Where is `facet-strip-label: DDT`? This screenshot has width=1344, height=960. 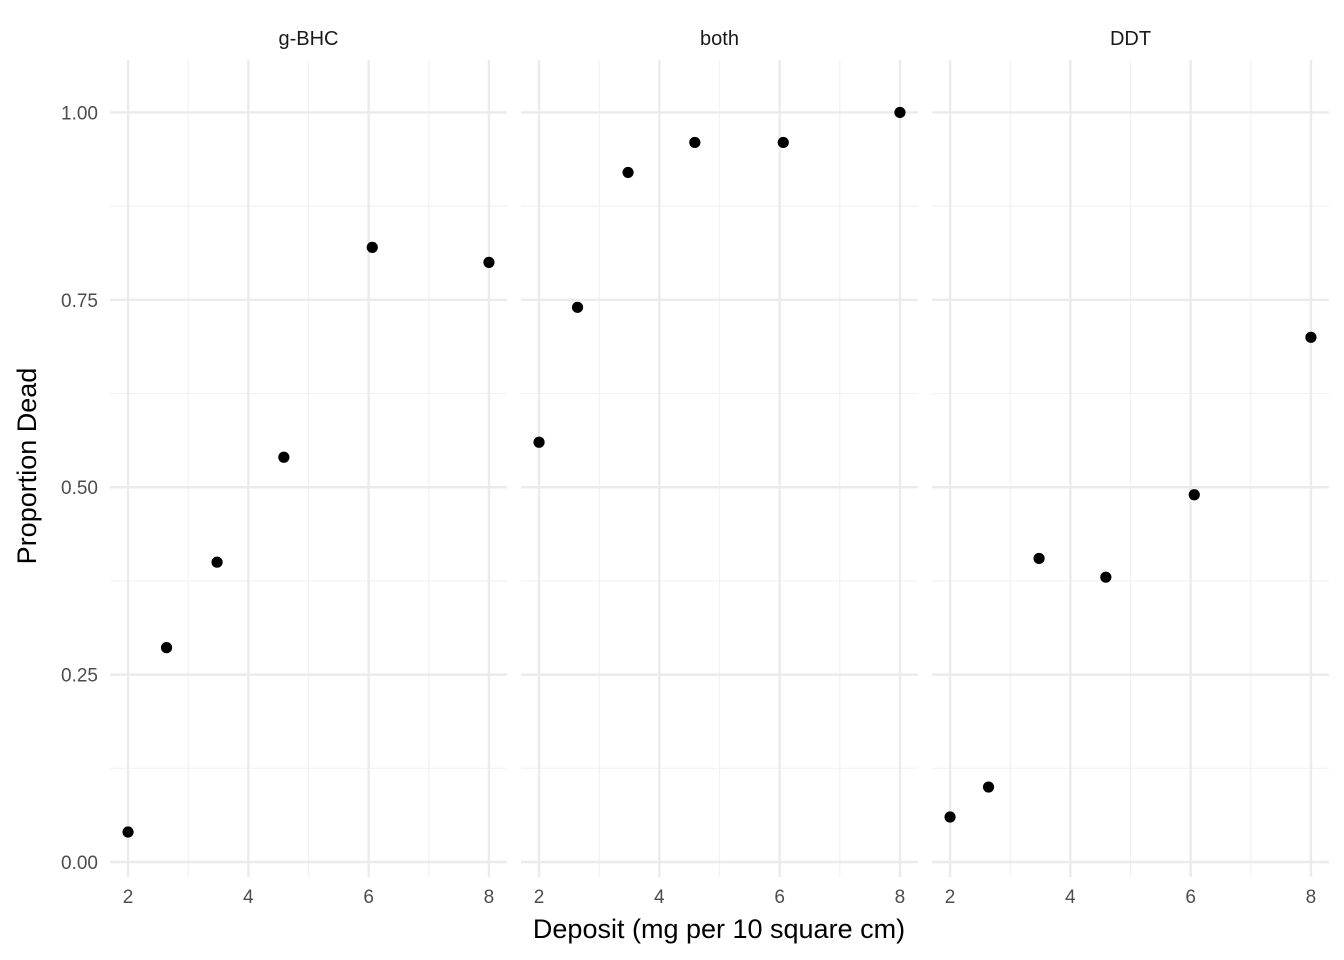 facet-strip-label: DDT is located at coordinates (1130, 39).